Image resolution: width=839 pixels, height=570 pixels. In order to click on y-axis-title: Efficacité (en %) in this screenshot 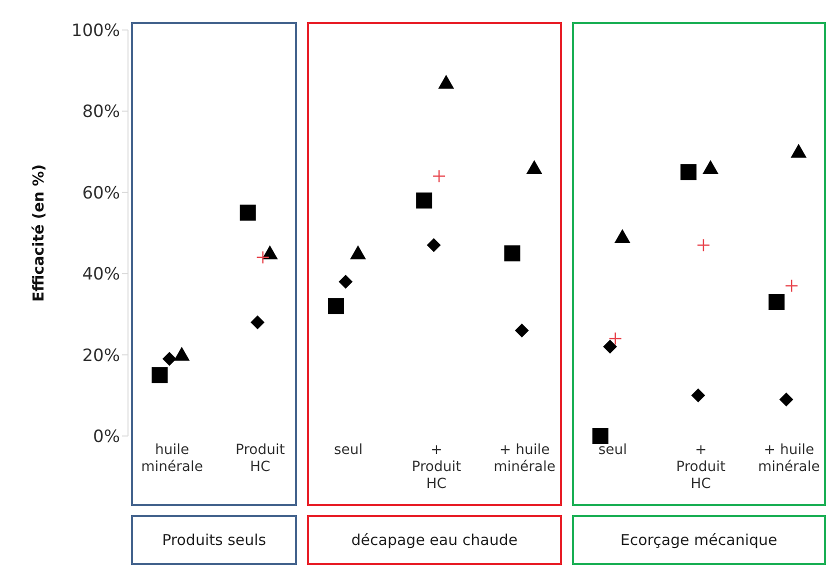, I will do `click(38, 233)`.